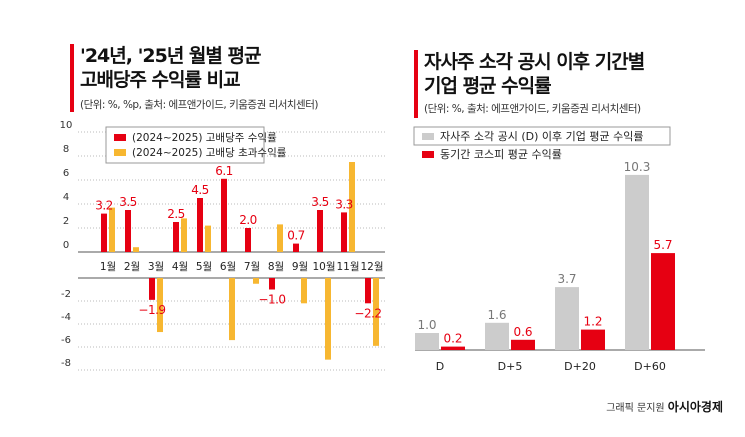 The image size is (745, 437). I want to click on x-tick-label: 8월, so click(276, 267).